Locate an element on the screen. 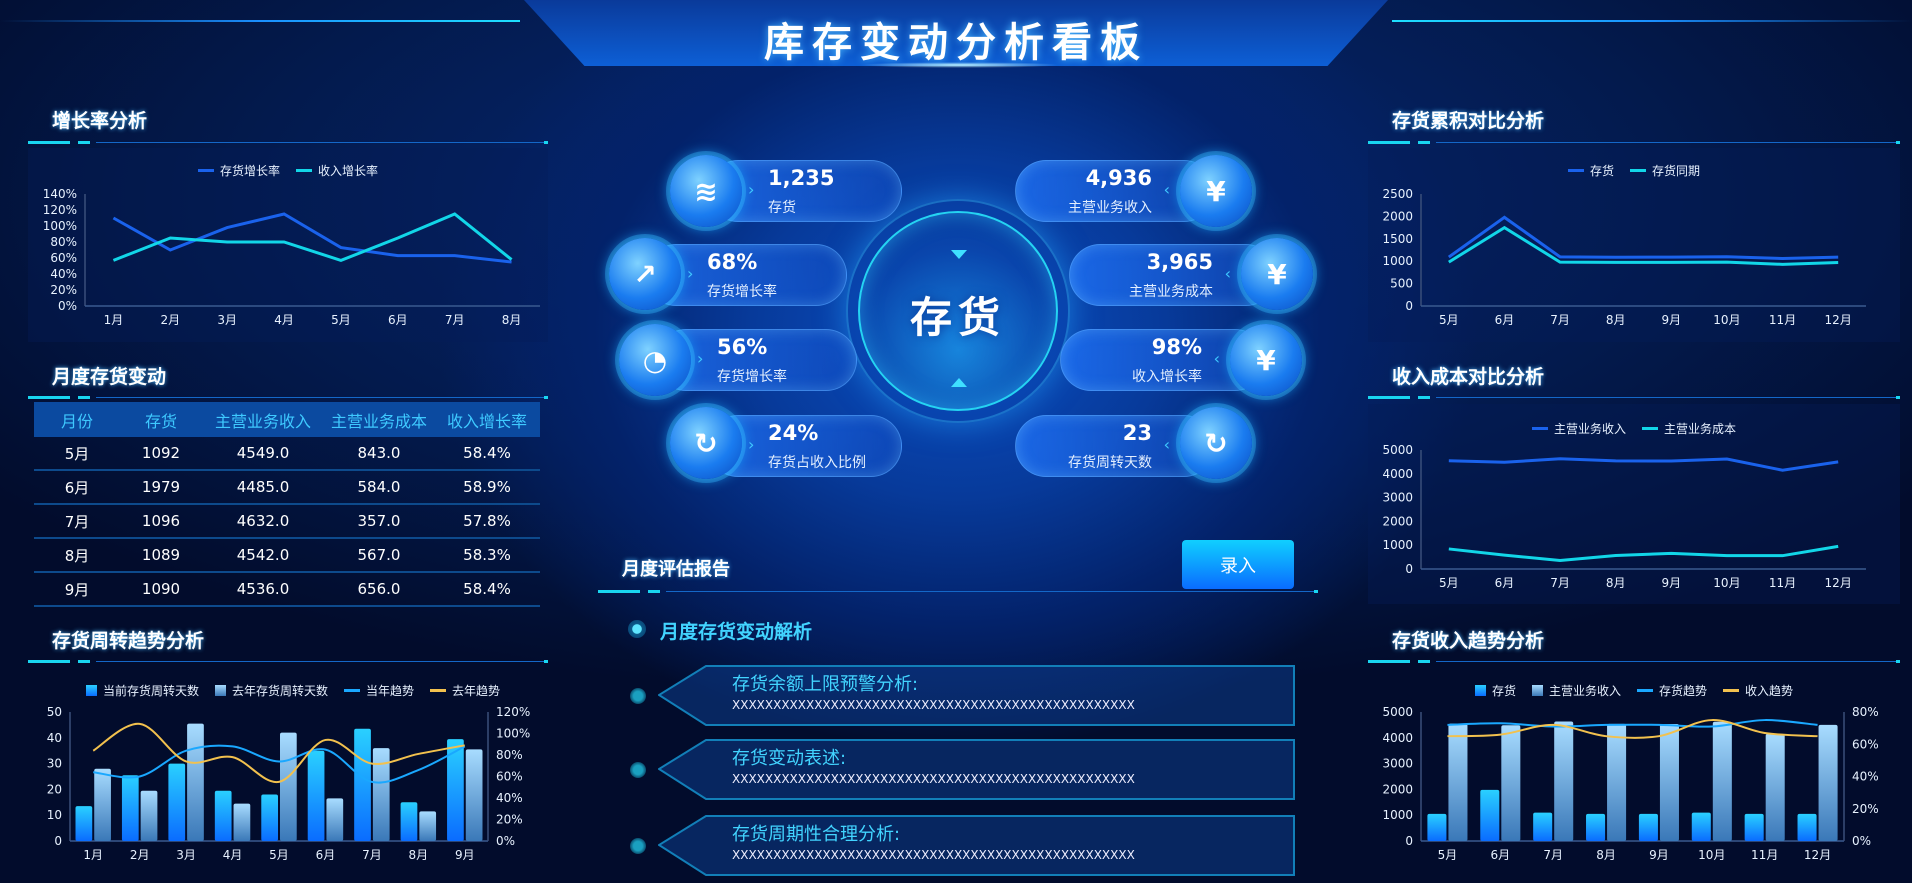 This screenshot has width=1912, height=883. turnover-title: 存货周转趋势分析 is located at coordinates (128, 641).